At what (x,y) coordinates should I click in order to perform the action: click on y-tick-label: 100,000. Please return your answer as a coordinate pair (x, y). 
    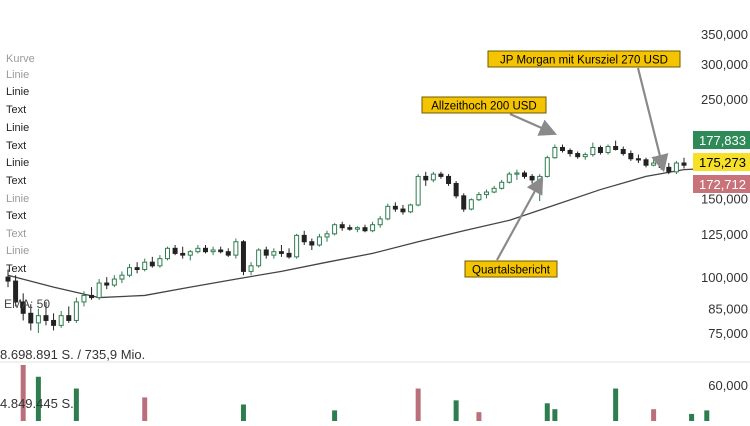
    Looking at the image, I should click on (724, 277).